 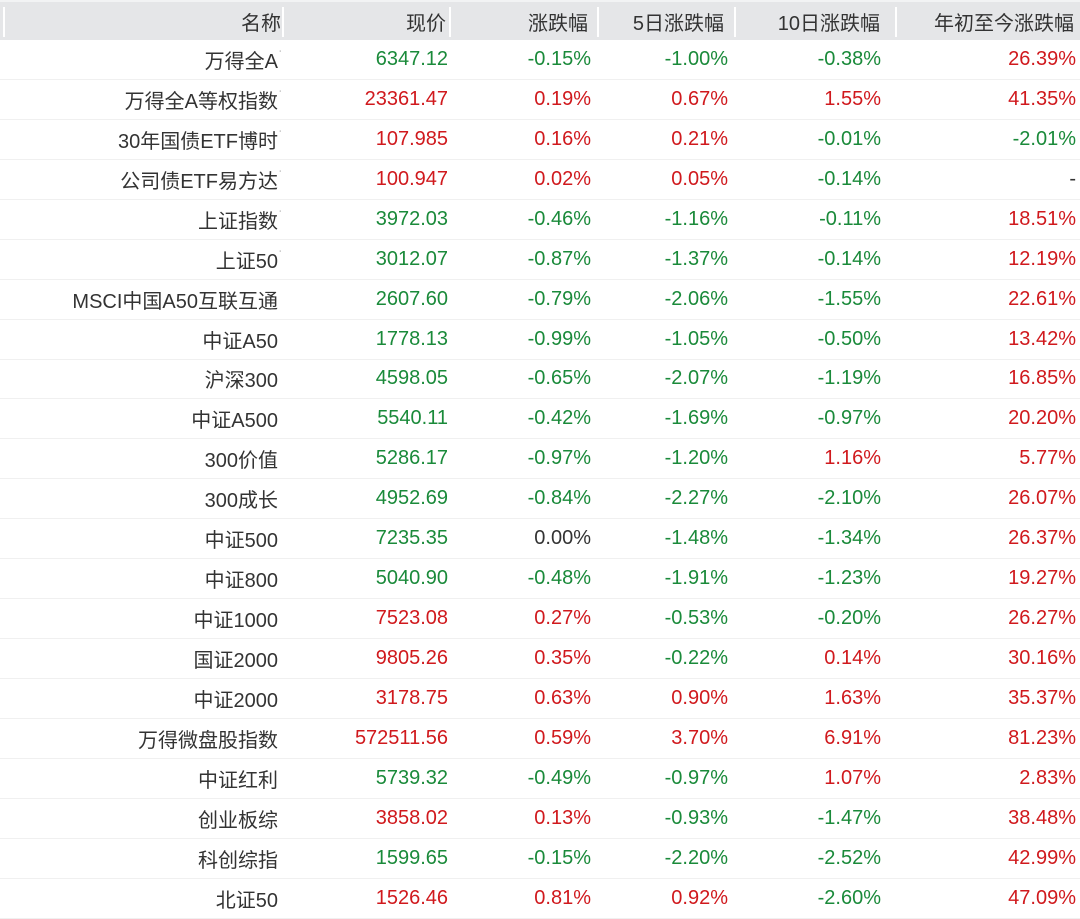 What do you see at coordinates (540, 858) in the screenshot?
I see `table-row: 科创综指 1599.65 -0.15% -2.20% -2.52% 42.99%` at bounding box center [540, 858].